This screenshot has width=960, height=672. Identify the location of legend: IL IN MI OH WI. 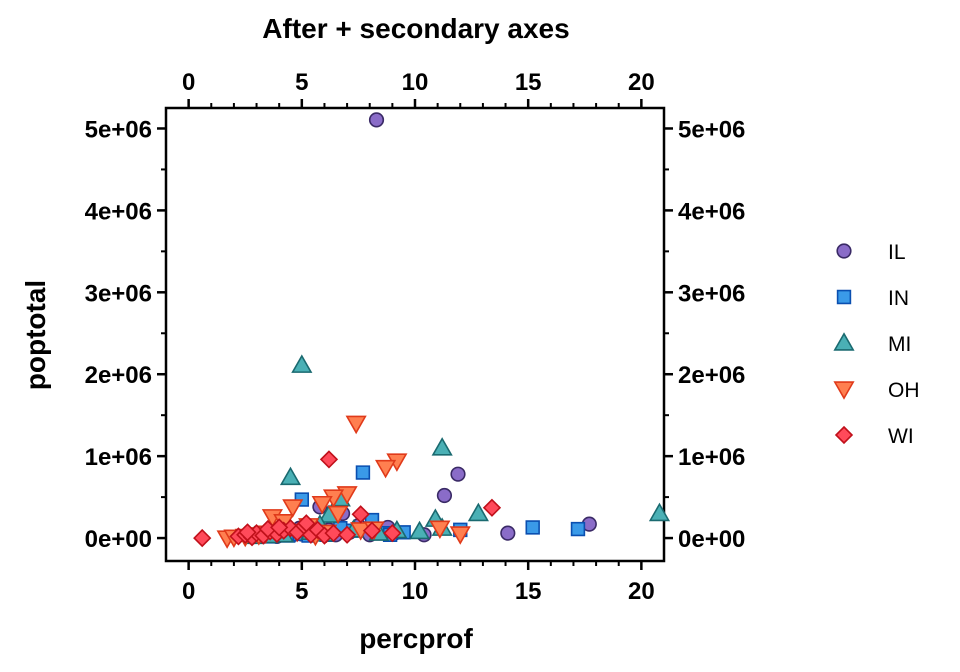
(876, 344).